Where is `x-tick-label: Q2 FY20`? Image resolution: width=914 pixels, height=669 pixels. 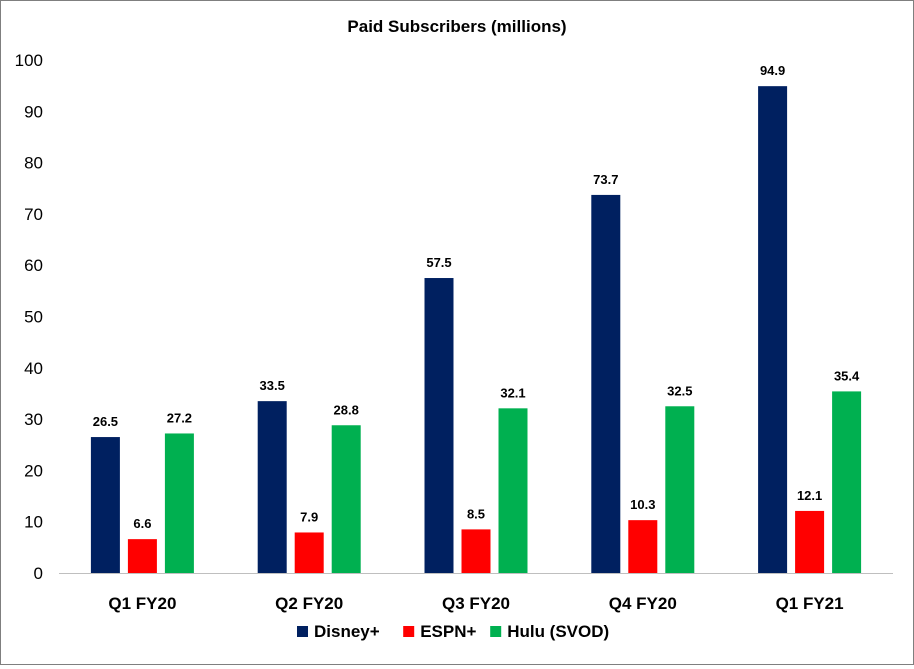
x-tick-label: Q2 FY20 is located at coordinates (309, 603).